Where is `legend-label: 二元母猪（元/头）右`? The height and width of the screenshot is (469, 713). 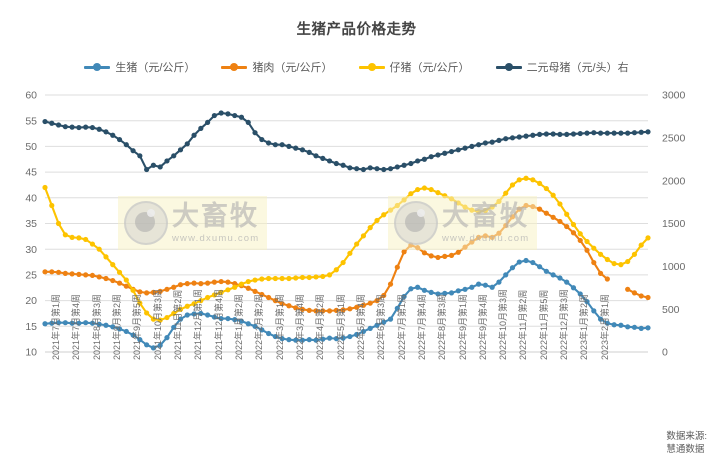 legend-label: 二元母猪（元/头）右 is located at coordinates (577, 68).